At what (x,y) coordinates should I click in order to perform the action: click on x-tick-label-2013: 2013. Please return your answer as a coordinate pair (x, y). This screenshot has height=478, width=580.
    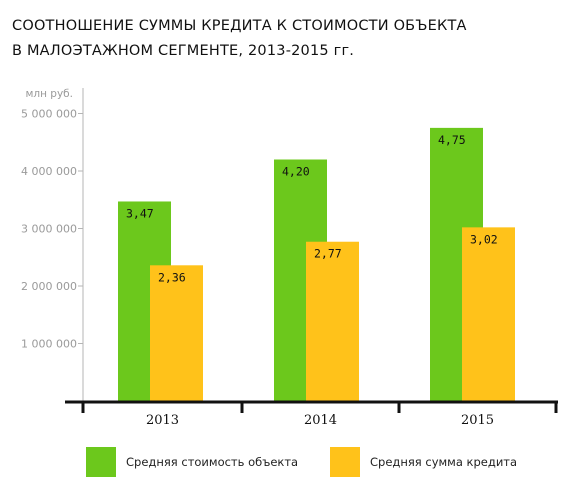
    Looking at the image, I should click on (162, 420).